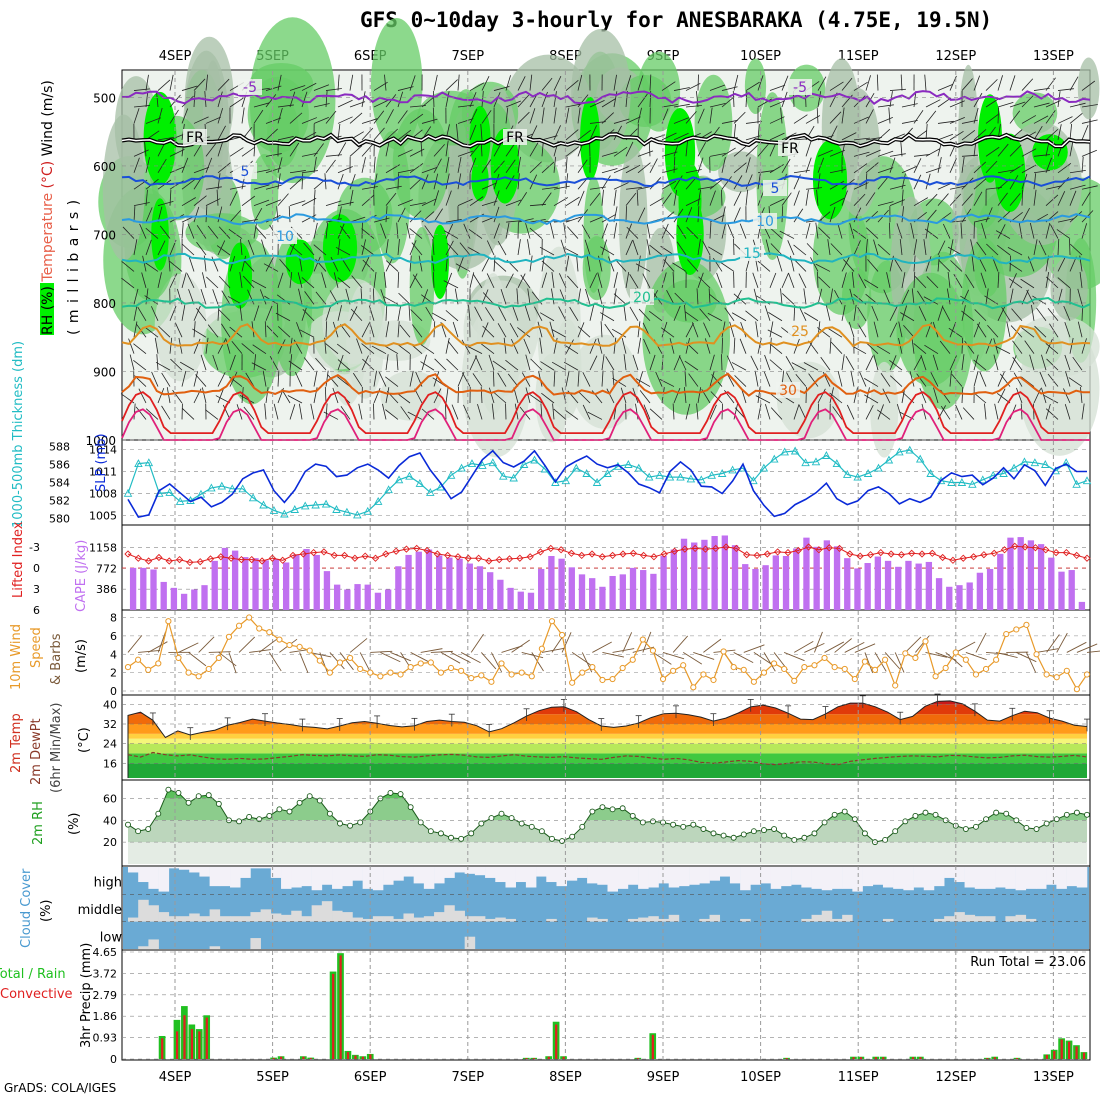 This screenshot has height=1100, width=1100. What do you see at coordinates (830, 179) in the screenshot?
I see `rh-high-blob` at bounding box center [830, 179].